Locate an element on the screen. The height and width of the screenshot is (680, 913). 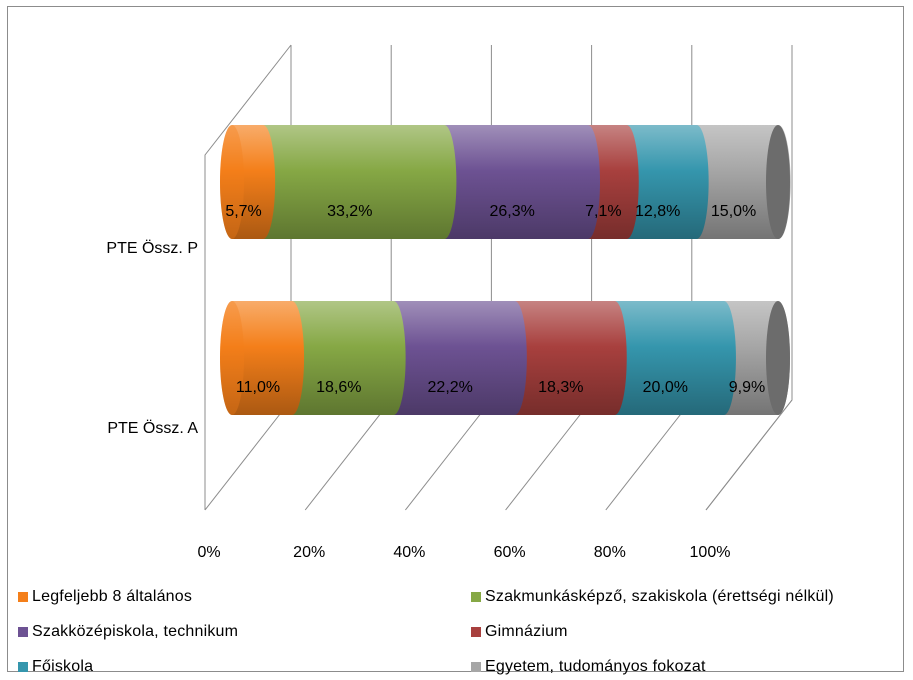
x-tick-label: 20% is located at coordinates (309, 552).